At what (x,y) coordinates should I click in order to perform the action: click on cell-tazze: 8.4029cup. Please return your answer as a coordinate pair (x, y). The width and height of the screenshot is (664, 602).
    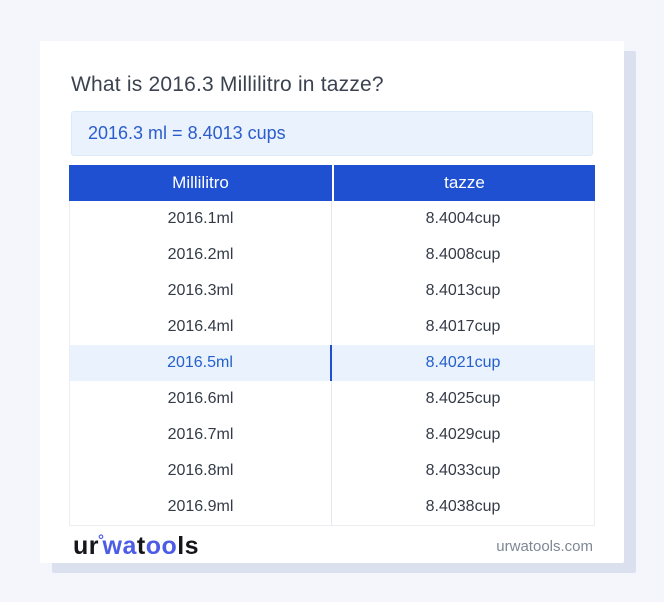
    Looking at the image, I should click on (463, 434).